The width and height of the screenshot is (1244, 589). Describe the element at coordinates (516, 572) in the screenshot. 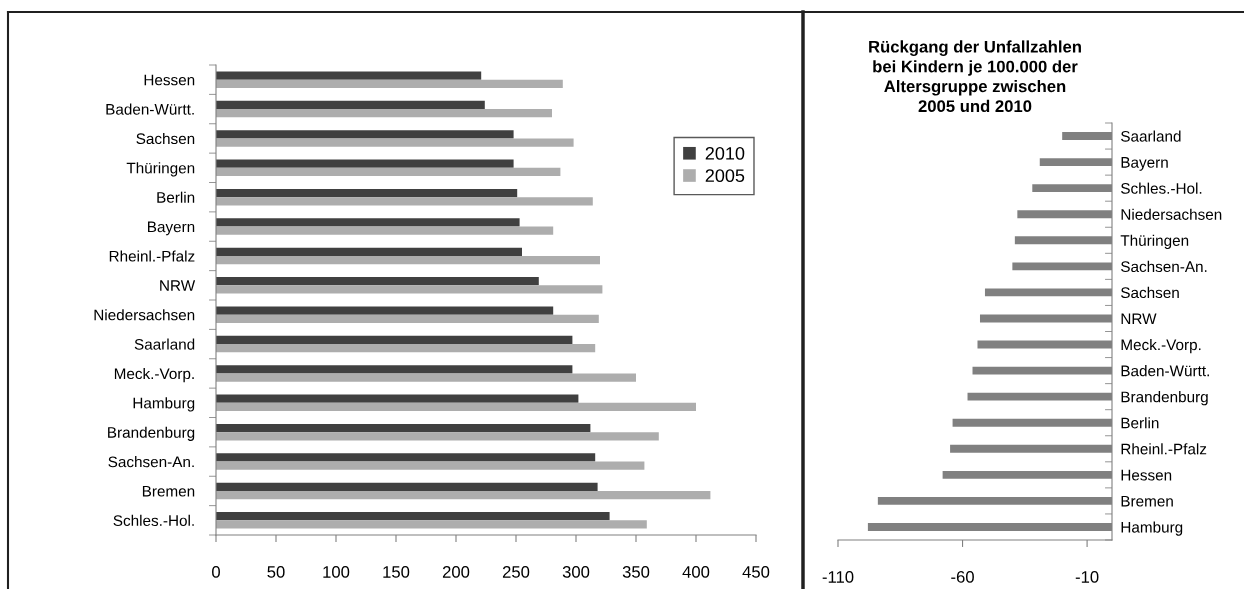

I see `x-tick-label: 250` at that location.